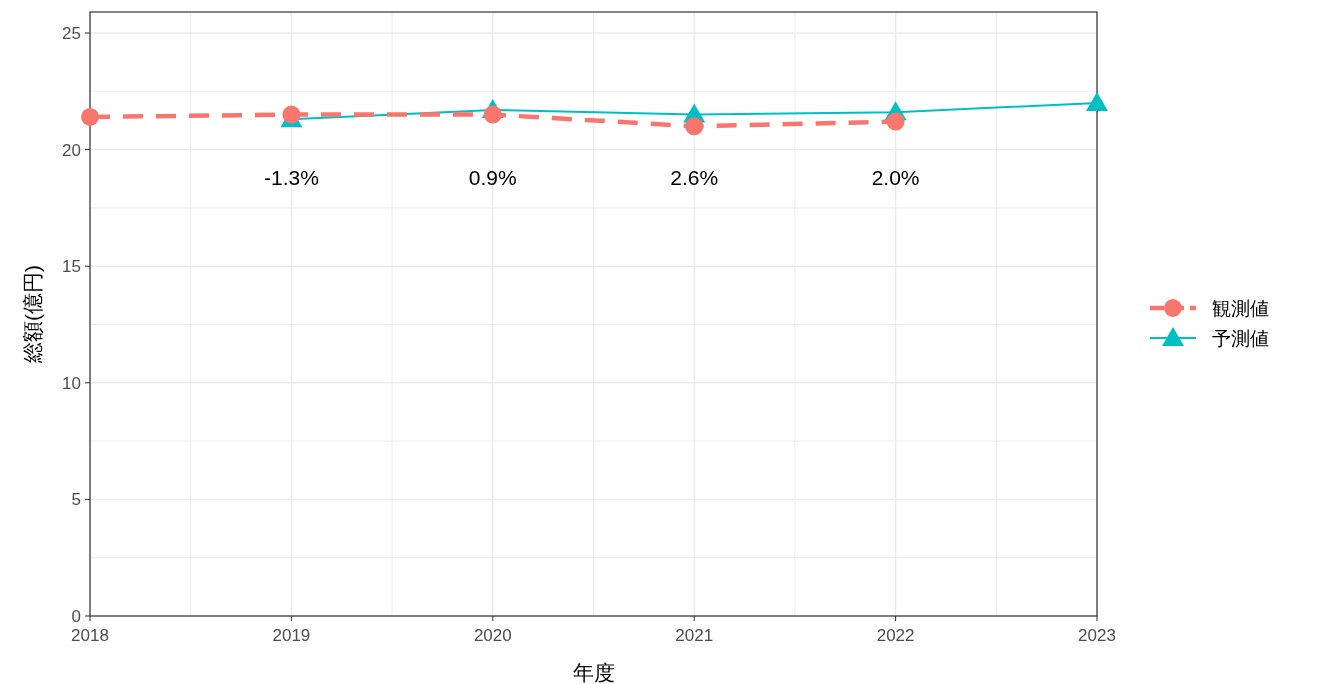  What do you see at coordinates (895, 177) in the screenshot?
I see `annotation: 2.0%` at bounding box center [895, 177].